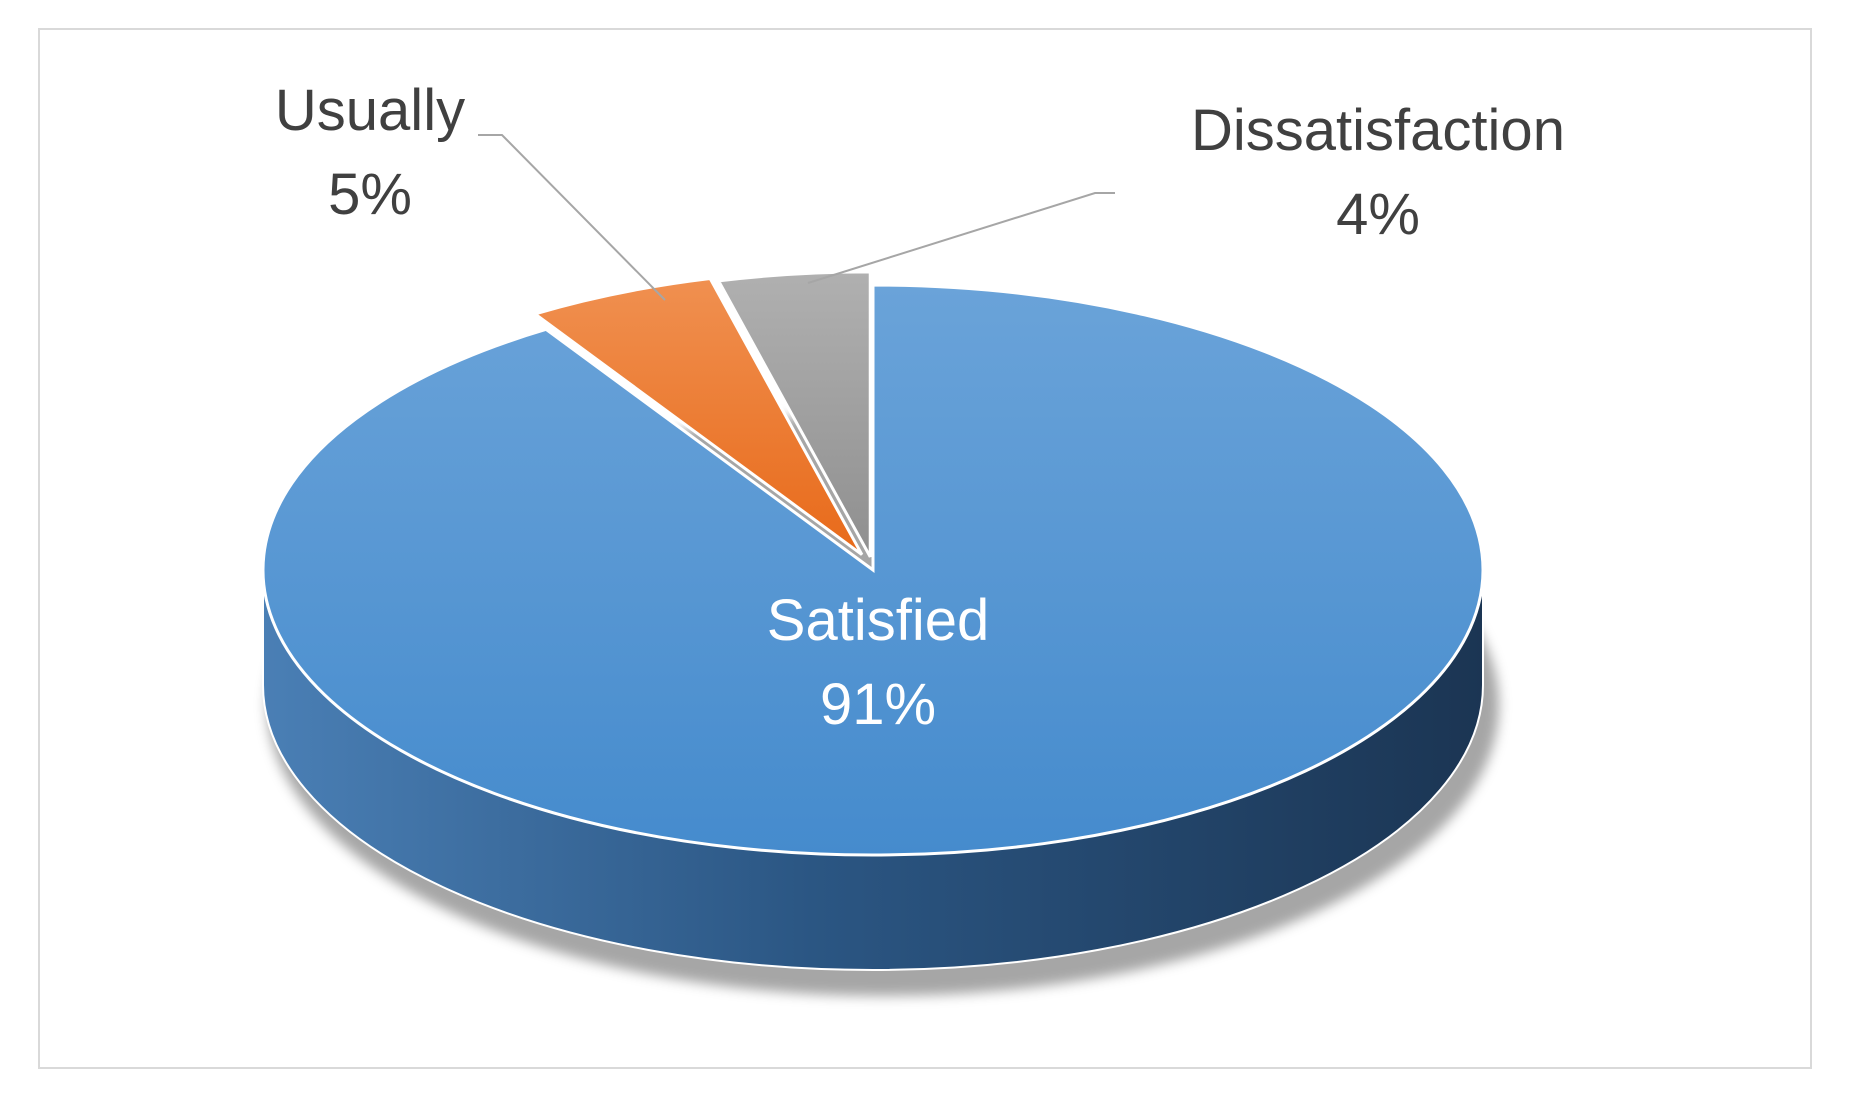 The image size is (1851, 1107). Describe the element at coordinates (794, 414) in the screenshot. I see `slice-dissatisfaction` at that location.